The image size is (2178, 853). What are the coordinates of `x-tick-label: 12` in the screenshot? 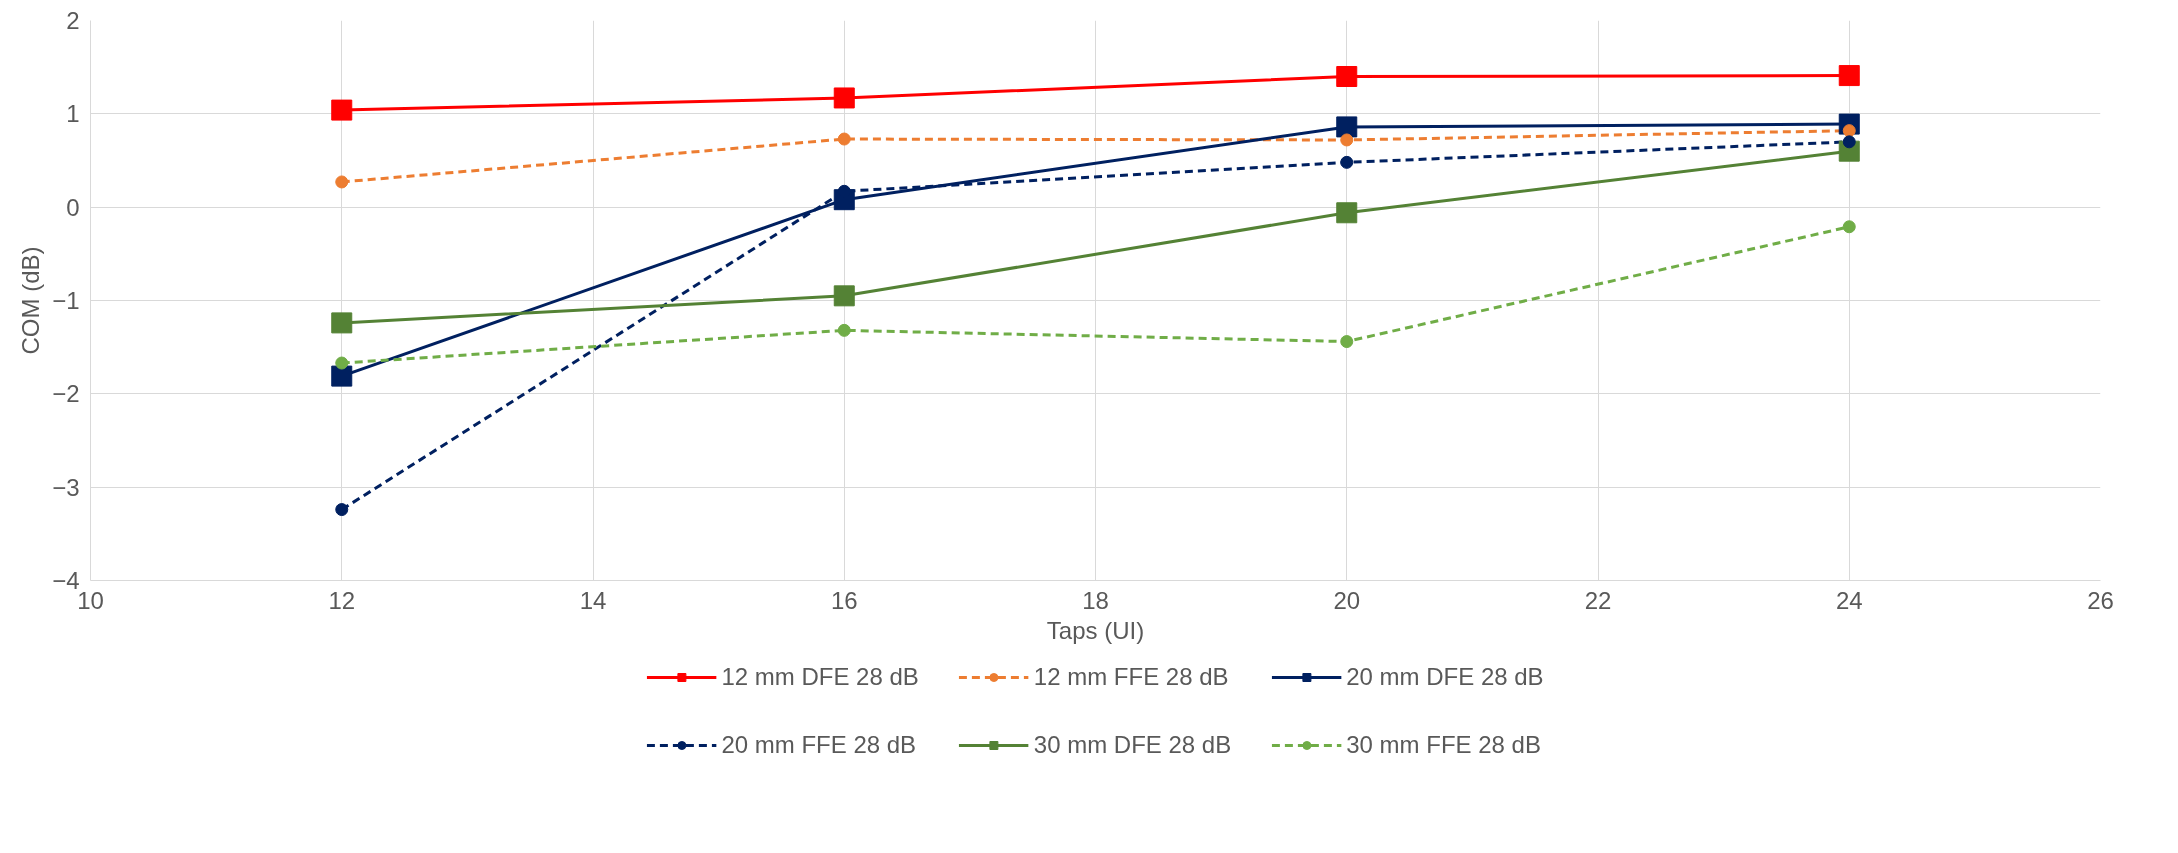 It's located at (342, 600).